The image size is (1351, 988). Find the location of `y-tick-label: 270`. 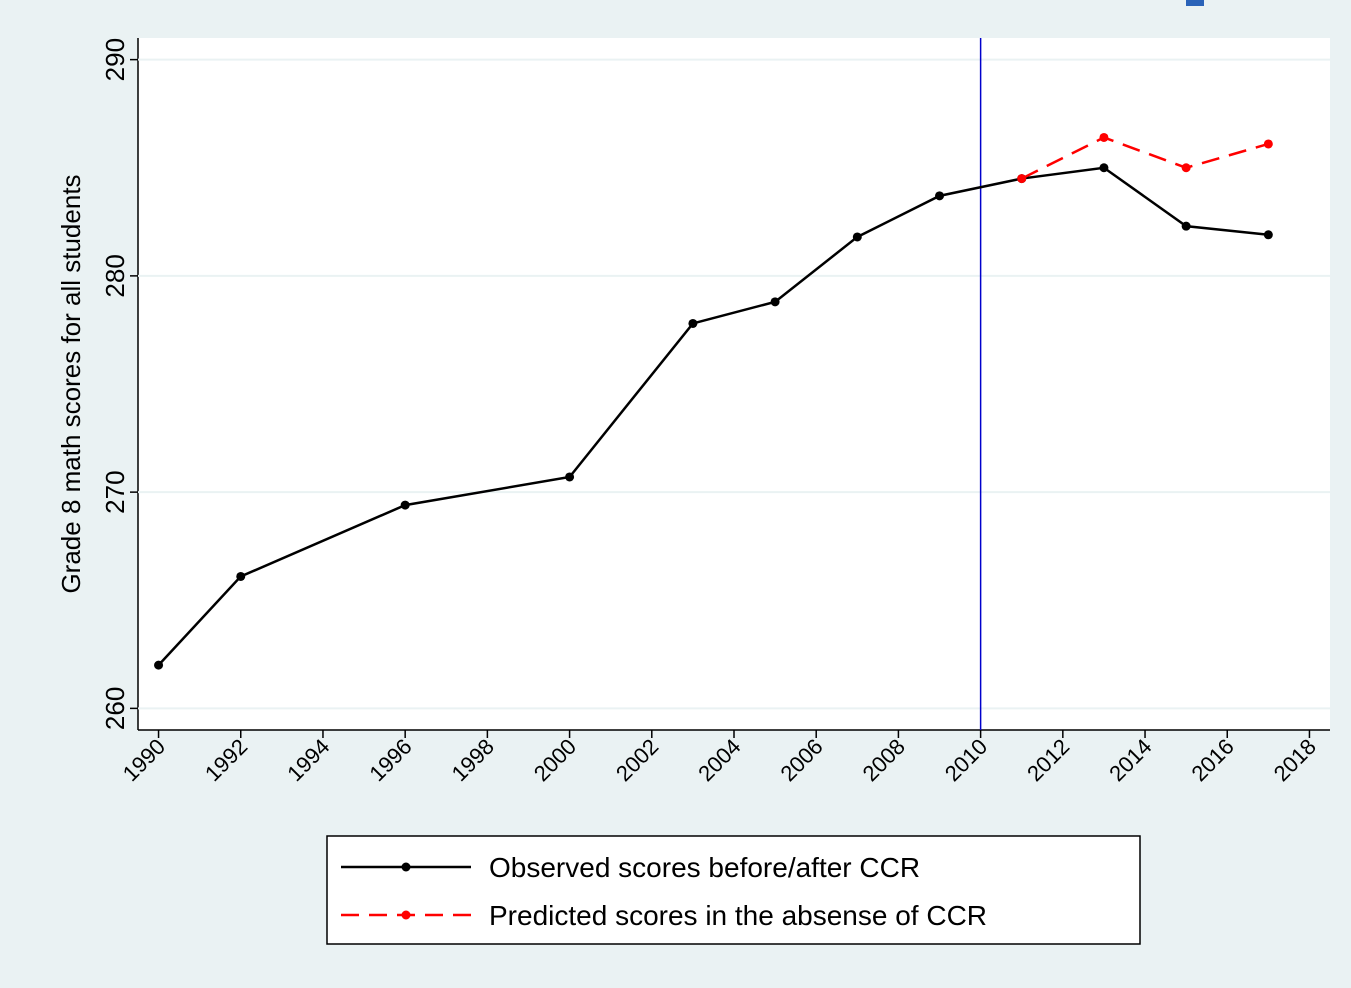

y-tick-label: 270 is located at coordinates (115, 491).